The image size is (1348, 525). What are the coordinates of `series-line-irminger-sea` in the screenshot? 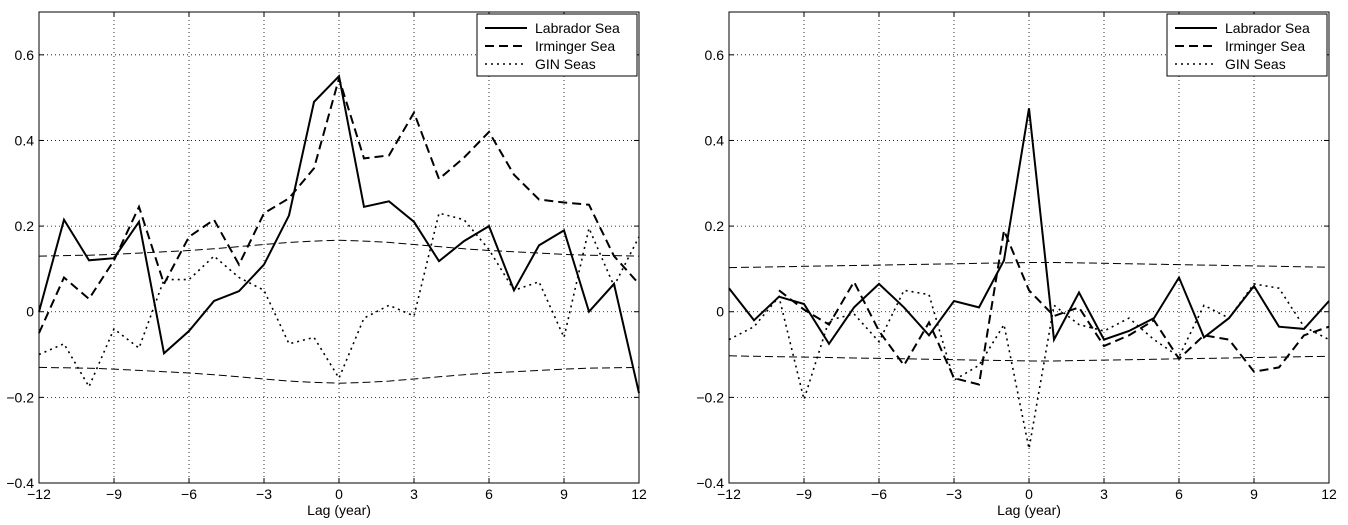 It's located at (1054, 306).